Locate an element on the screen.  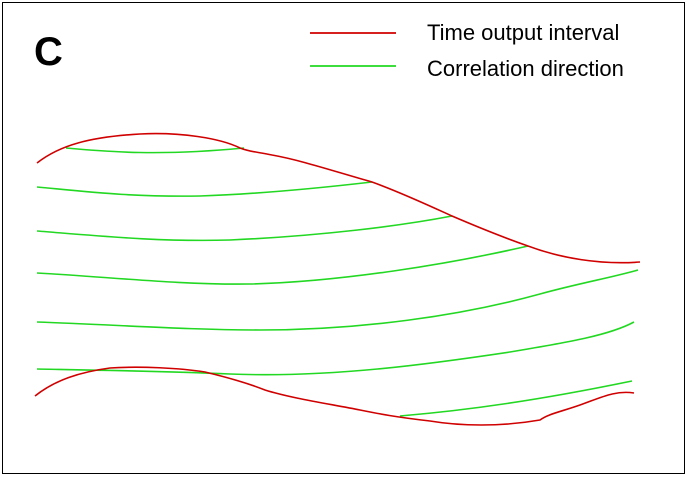
panel-label: C is located at coordinates (48, 52).